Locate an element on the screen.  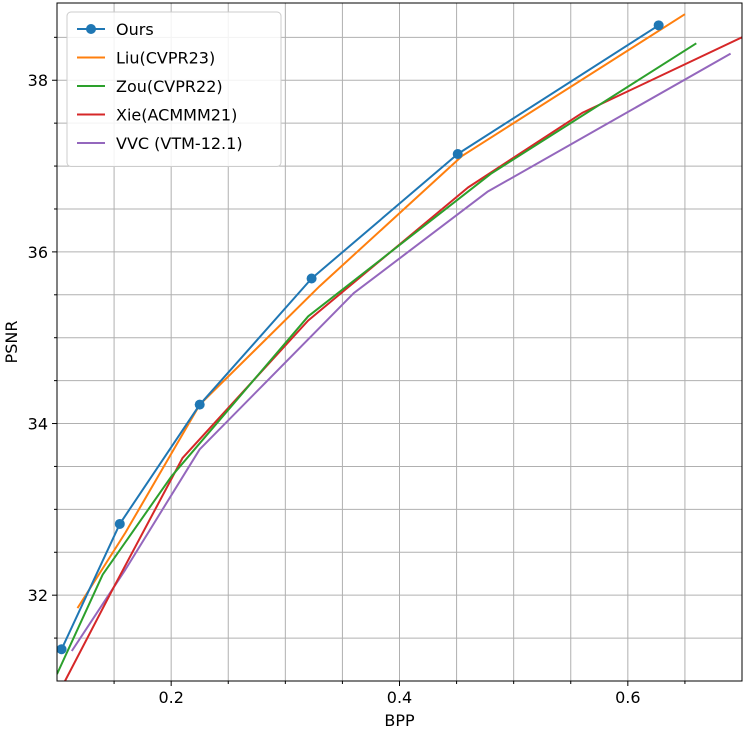
y-axis-label: PSNR is located at coordinates (11, 342).